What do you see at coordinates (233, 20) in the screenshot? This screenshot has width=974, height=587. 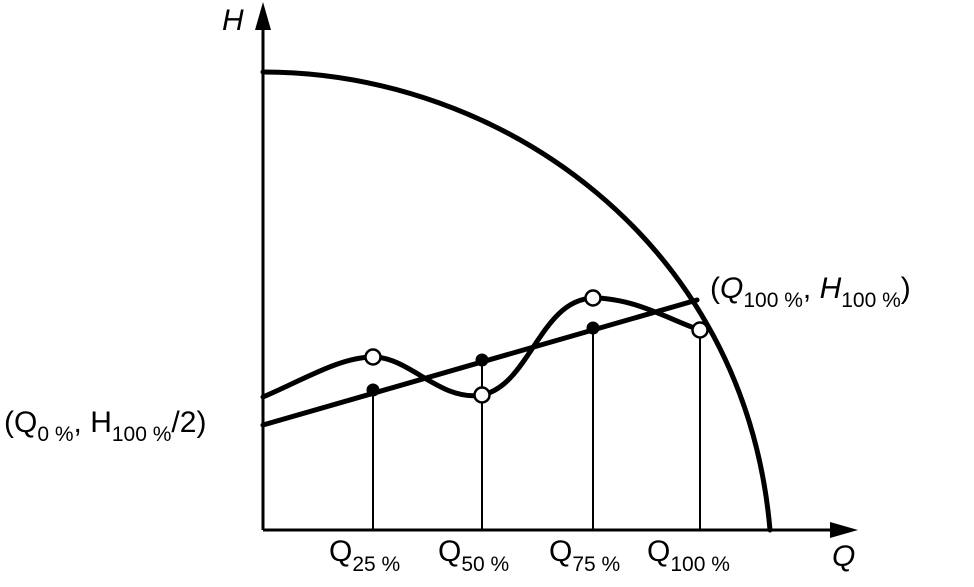 I see `y-axis-label: H` at bounding box center [233, 20].